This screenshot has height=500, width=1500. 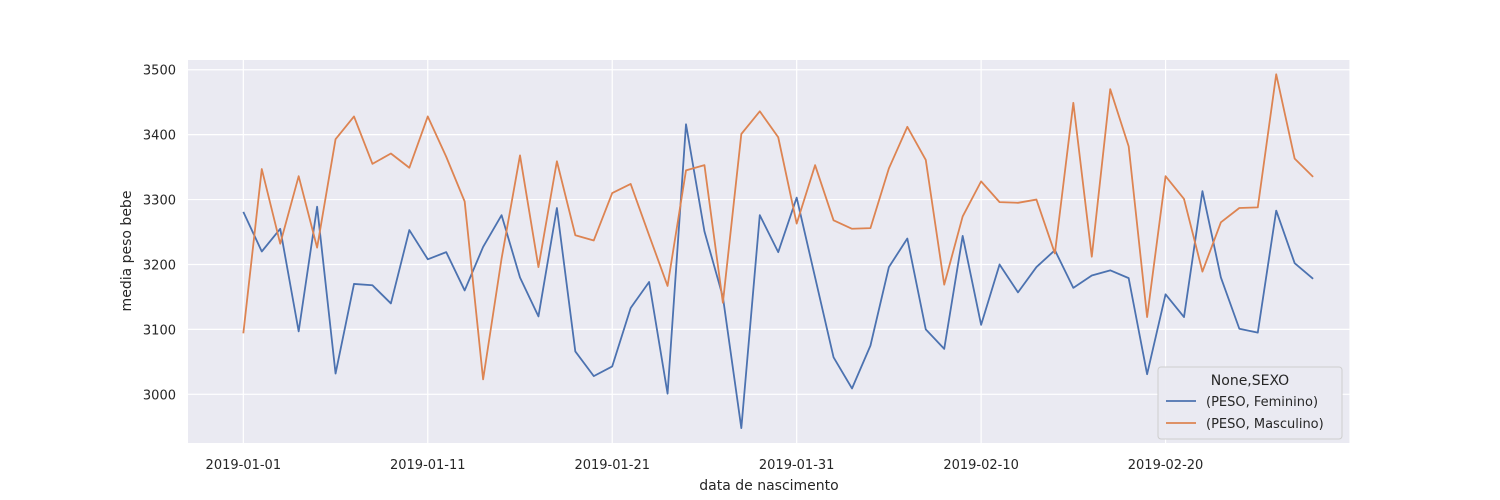 I want to click on y-tick-label: 3000, so click(x=159, y=395).